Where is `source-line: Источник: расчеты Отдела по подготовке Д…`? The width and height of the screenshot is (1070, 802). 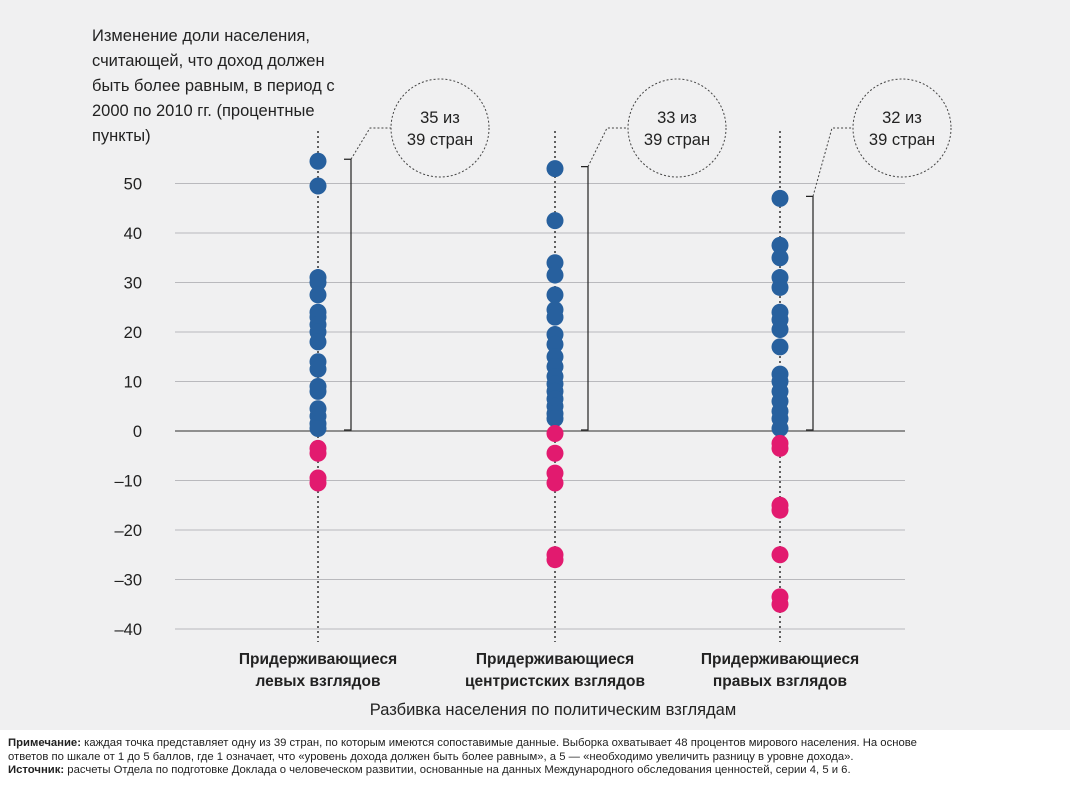
source-line: Источник: расчеты Отдела по подготовке Д… is located at coordinates (538, 771).